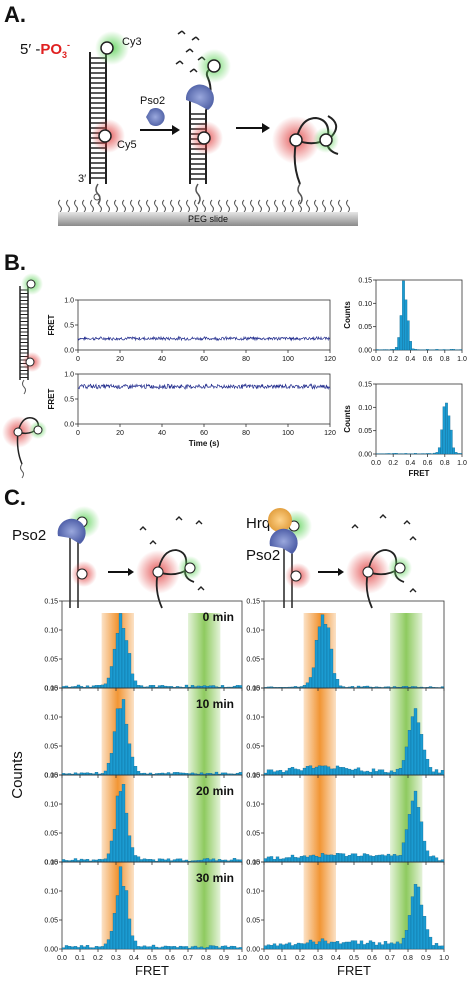  What do you see at coordinates (69, 326) in the screenshot?
I see `y-tick-label: 0.5` at bounding box center [69, 326].